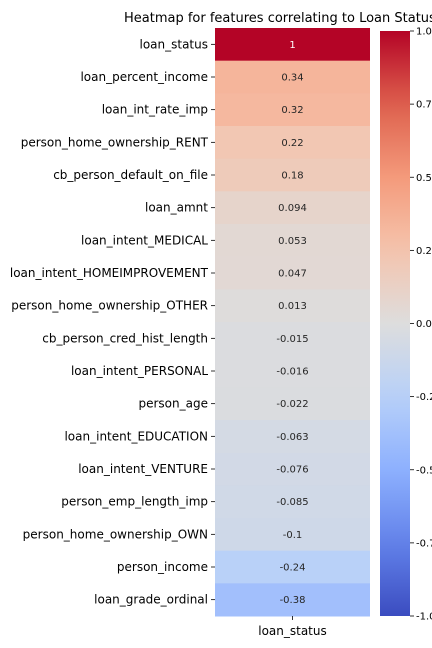 This screenshot has width=432, height=648. What do you see at coordinates (424, 543) in the screenshot?
I see `colorbar-tick-label: -0.75` at bounding box center [424, 543].